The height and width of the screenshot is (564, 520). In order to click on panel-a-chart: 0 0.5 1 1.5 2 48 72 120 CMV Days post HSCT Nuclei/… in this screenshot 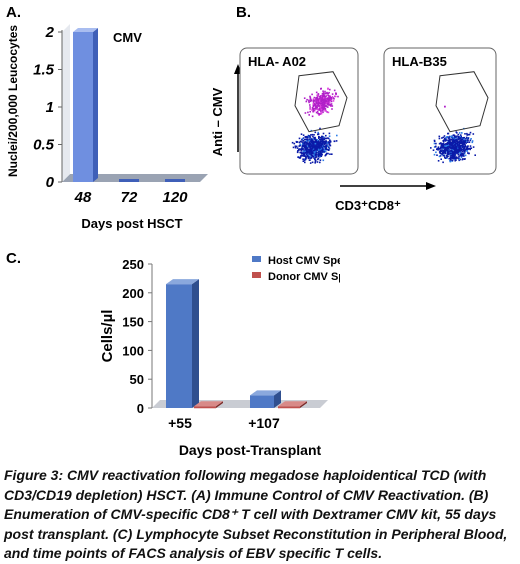, I will do `click(107, 127)`.